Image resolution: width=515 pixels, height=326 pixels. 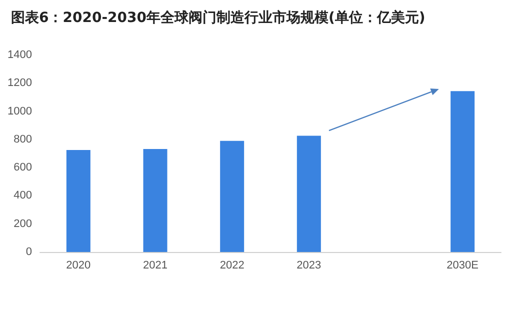 What do you see at coordinates (20, 111) in the screenshot?
I see `y-tick-label: 1000` at bounding box center [20, 111].